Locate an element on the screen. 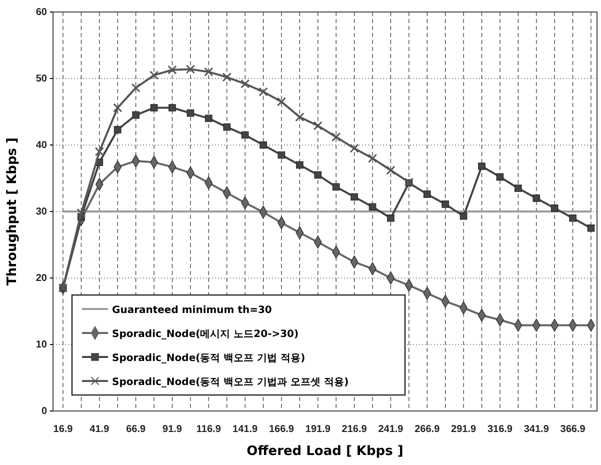 Image resolution: width=601 pixels, height=465 pixels. x-tick-label: 191.9 is located at coordinates (318, 430).